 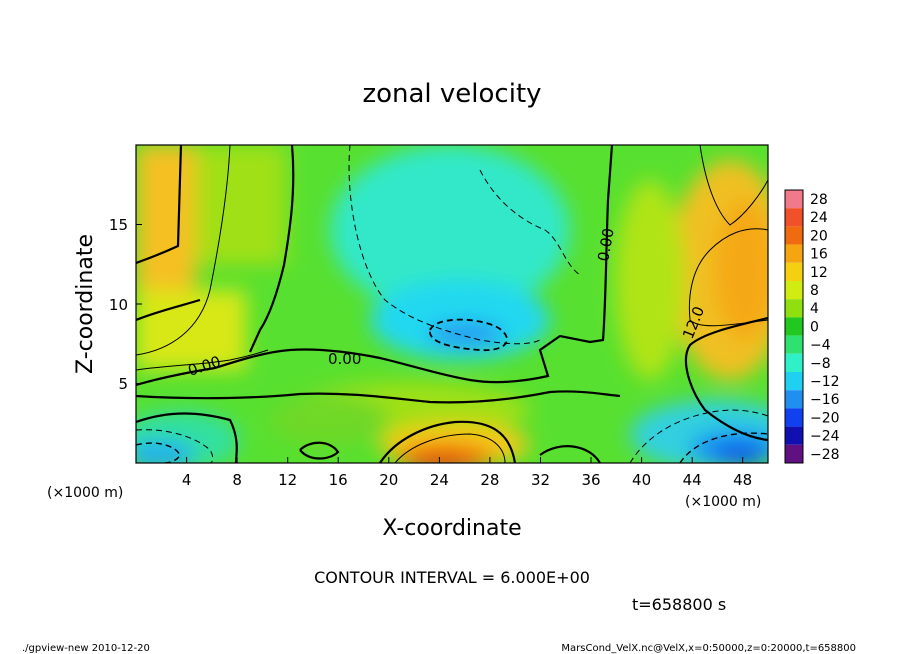 What do you see at coordinates (820, 364) in the screenshot?
I see `colorbar-tick-label: −8` at bounding box center [820, 364].